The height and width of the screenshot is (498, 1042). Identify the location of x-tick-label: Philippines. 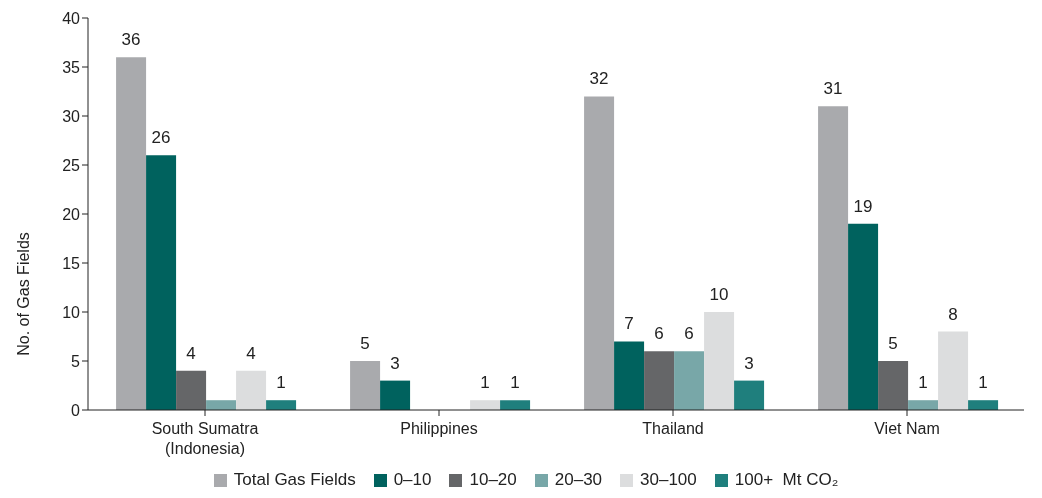
(439, 428).